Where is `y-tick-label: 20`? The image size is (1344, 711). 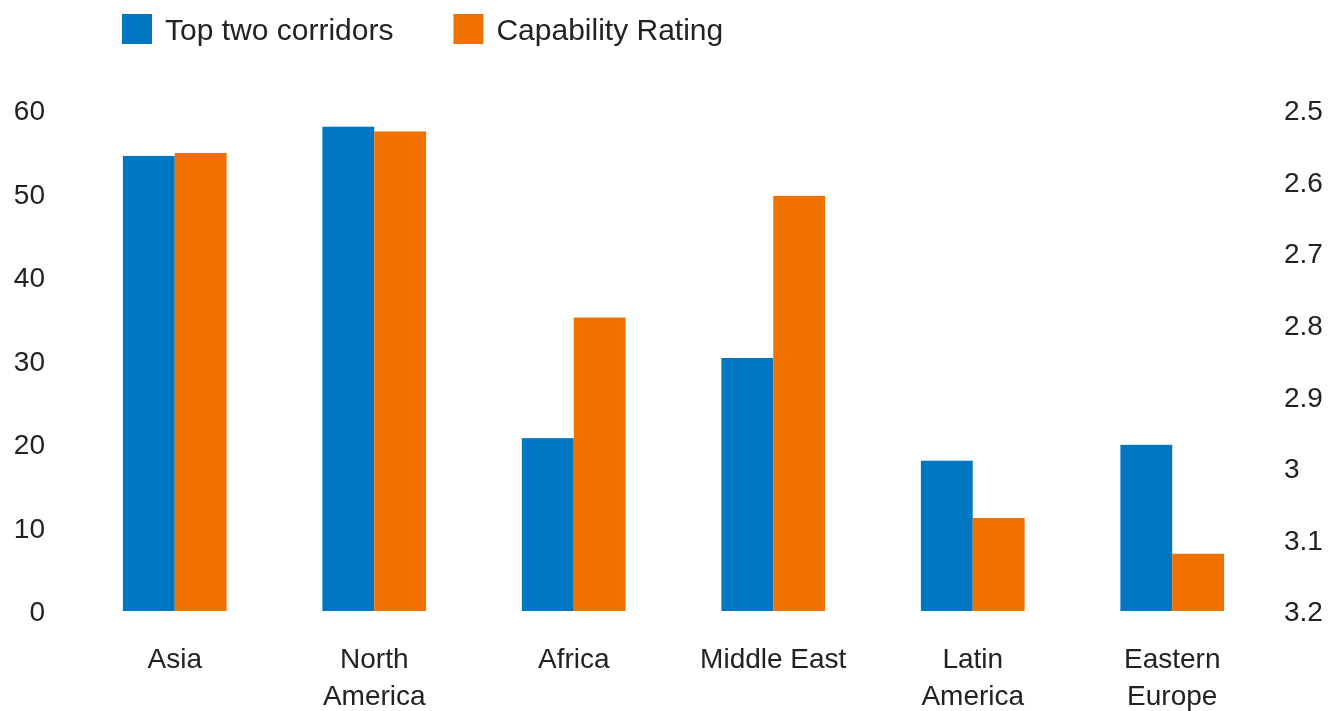
y-tick-label: 20 is located at coordinates (29, 445).